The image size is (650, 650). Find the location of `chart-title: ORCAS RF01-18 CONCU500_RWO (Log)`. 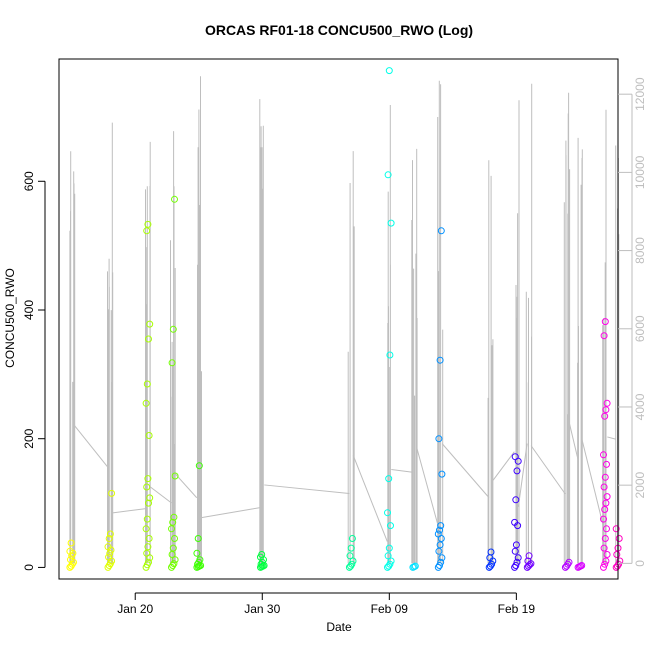

chart-title: ORCAS RF01-18 CONCU500_RWO (Log) is located at coordinates (339, 30).